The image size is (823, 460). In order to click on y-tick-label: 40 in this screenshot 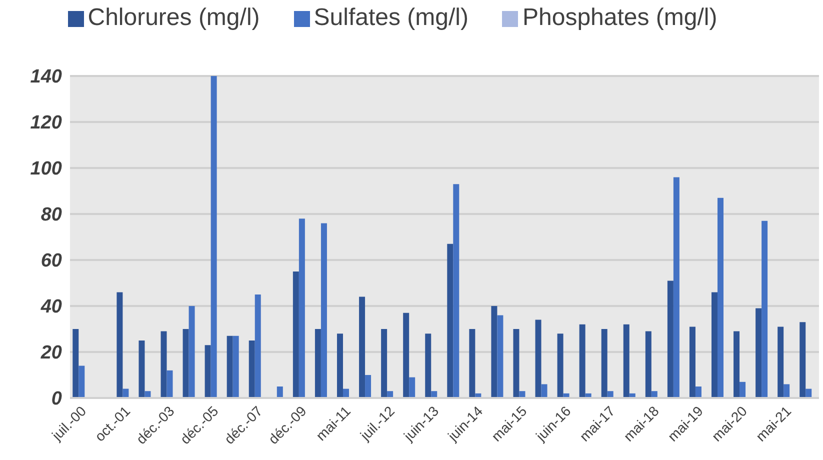, I will do `click(51, 307)`.